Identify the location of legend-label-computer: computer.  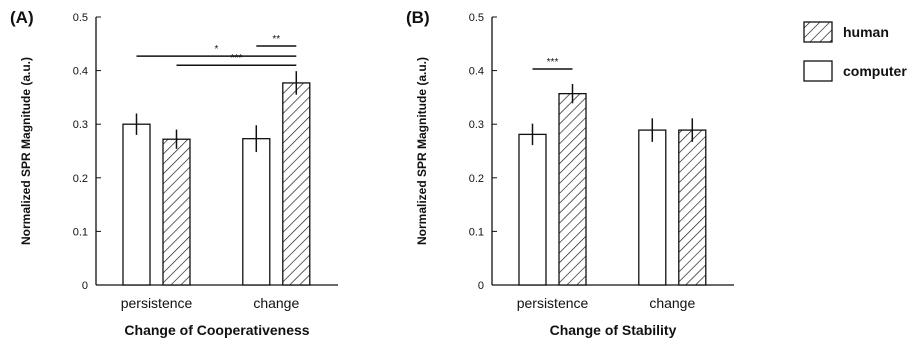
(875, 71).